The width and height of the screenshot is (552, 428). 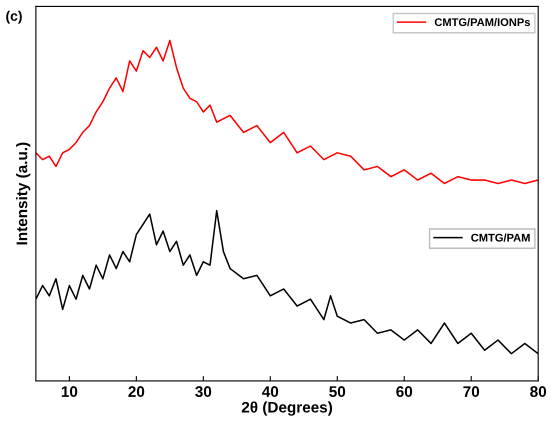 What do you see at coordinates (203, 392) in the screenshot?
I see `x-tick-label: 30` at bounding box center [203, 392].